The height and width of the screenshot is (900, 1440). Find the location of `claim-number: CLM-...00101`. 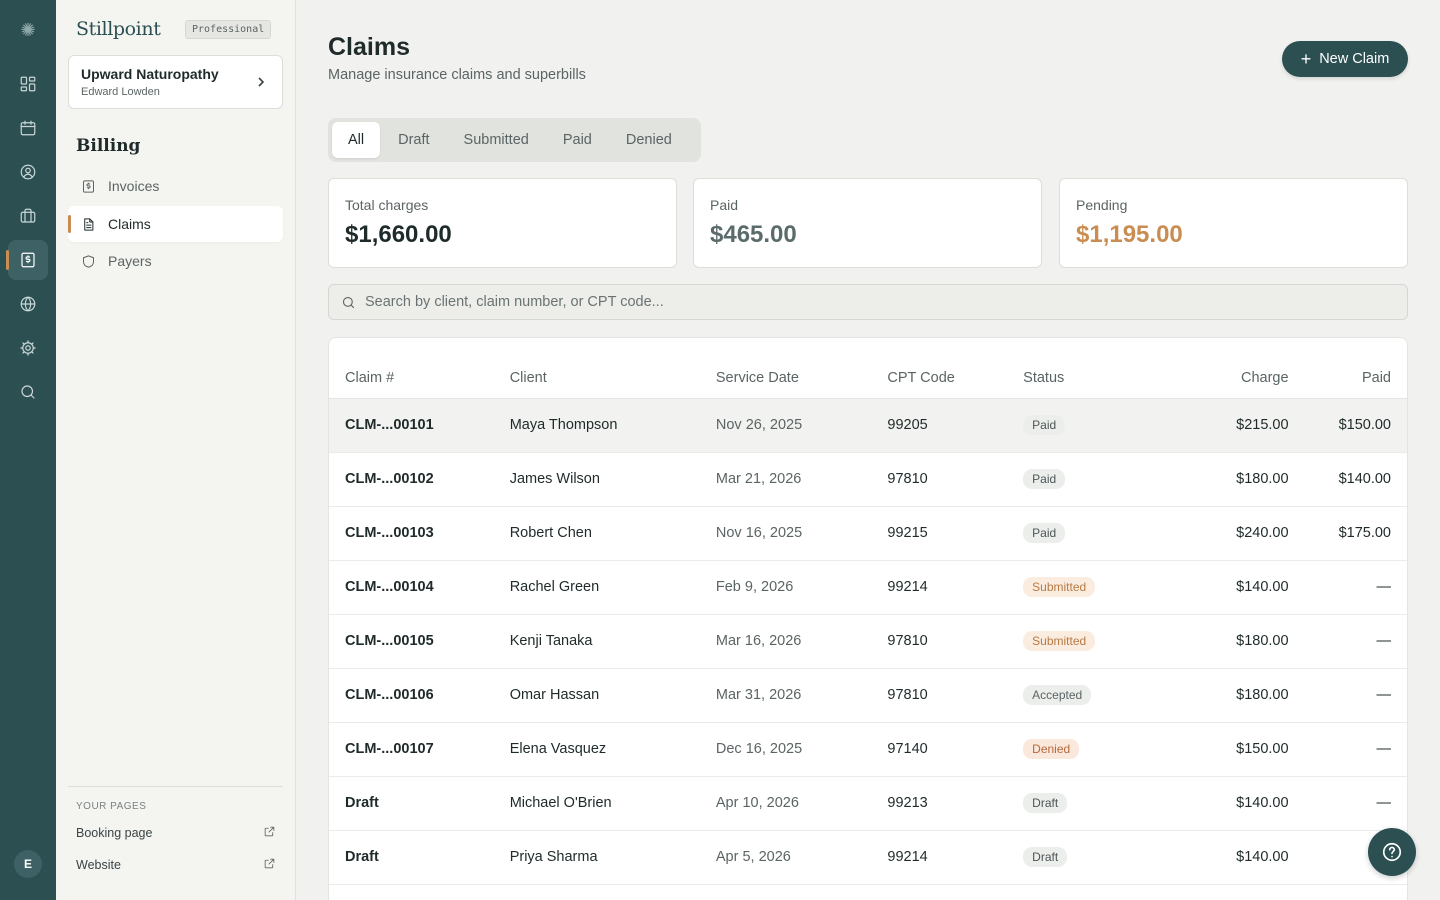

claim-number: CLM-...00101 is located at coordinates (419, 425).